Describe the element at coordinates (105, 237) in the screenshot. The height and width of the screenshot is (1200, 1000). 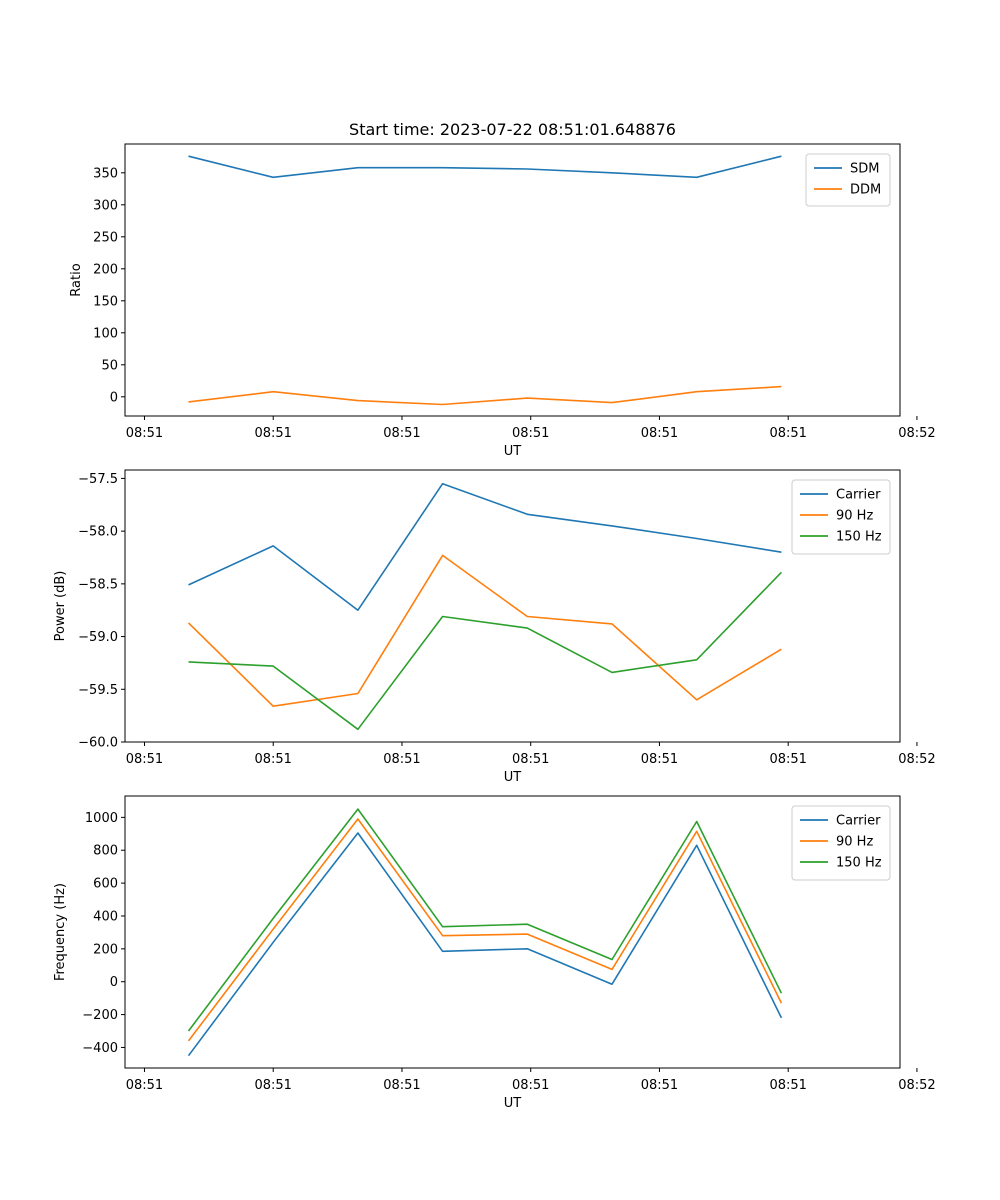
I see `y-tick-label: 250` at that location.